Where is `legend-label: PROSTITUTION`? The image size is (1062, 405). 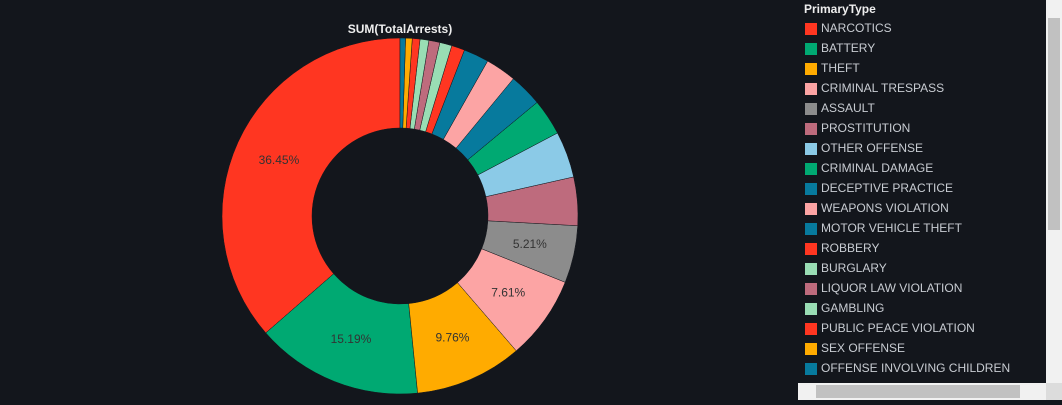
legend-label: PROSTITUTION is located at coordinates (865, 128).